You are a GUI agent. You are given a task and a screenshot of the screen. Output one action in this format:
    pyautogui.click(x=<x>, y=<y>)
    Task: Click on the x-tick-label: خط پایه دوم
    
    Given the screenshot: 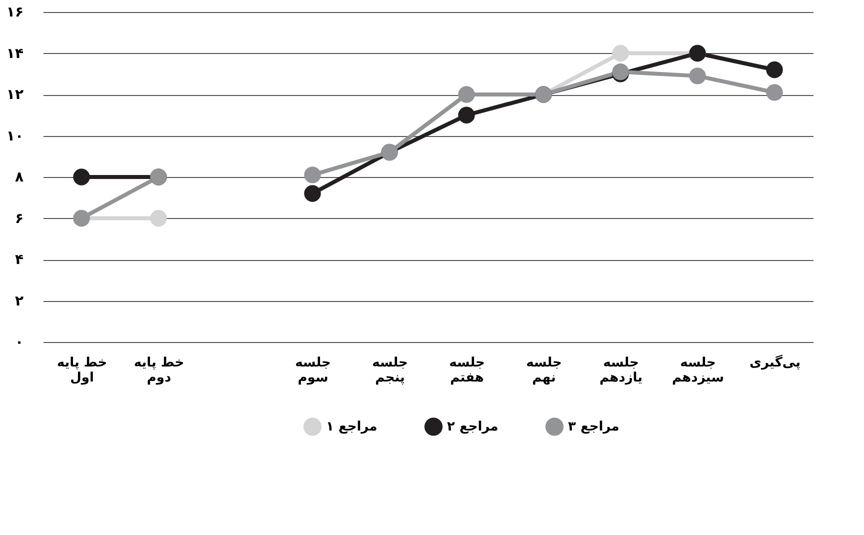 What is the action you would take?
    pyautogui.click(x=159, y=371)
    